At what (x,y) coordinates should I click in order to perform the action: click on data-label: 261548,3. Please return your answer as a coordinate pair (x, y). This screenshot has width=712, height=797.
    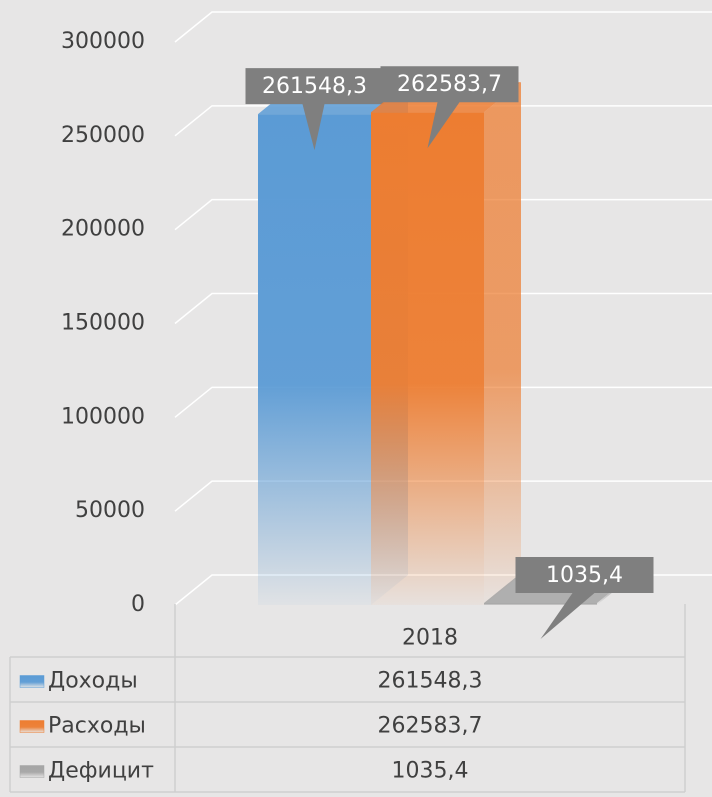
    Looking at the image, I should click on (314, 86).